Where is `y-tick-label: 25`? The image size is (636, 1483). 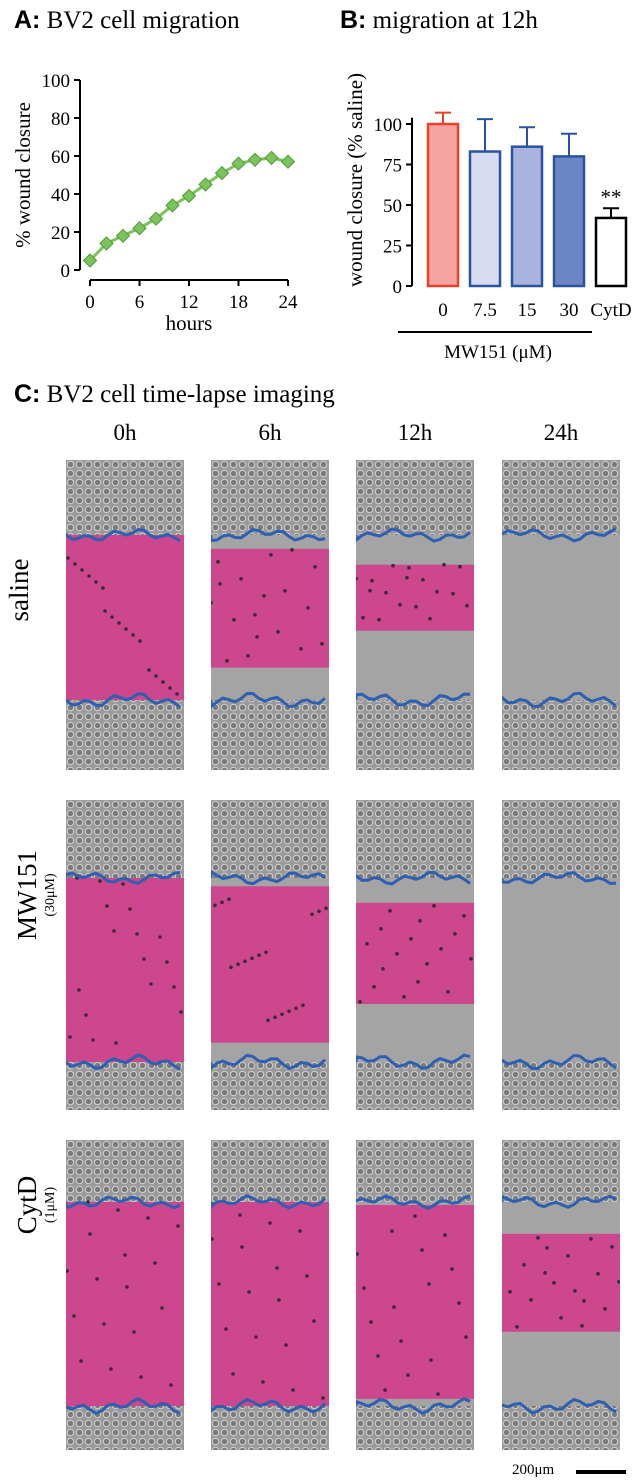
y-tick-label: 25 is located at coordinates (392, 247).